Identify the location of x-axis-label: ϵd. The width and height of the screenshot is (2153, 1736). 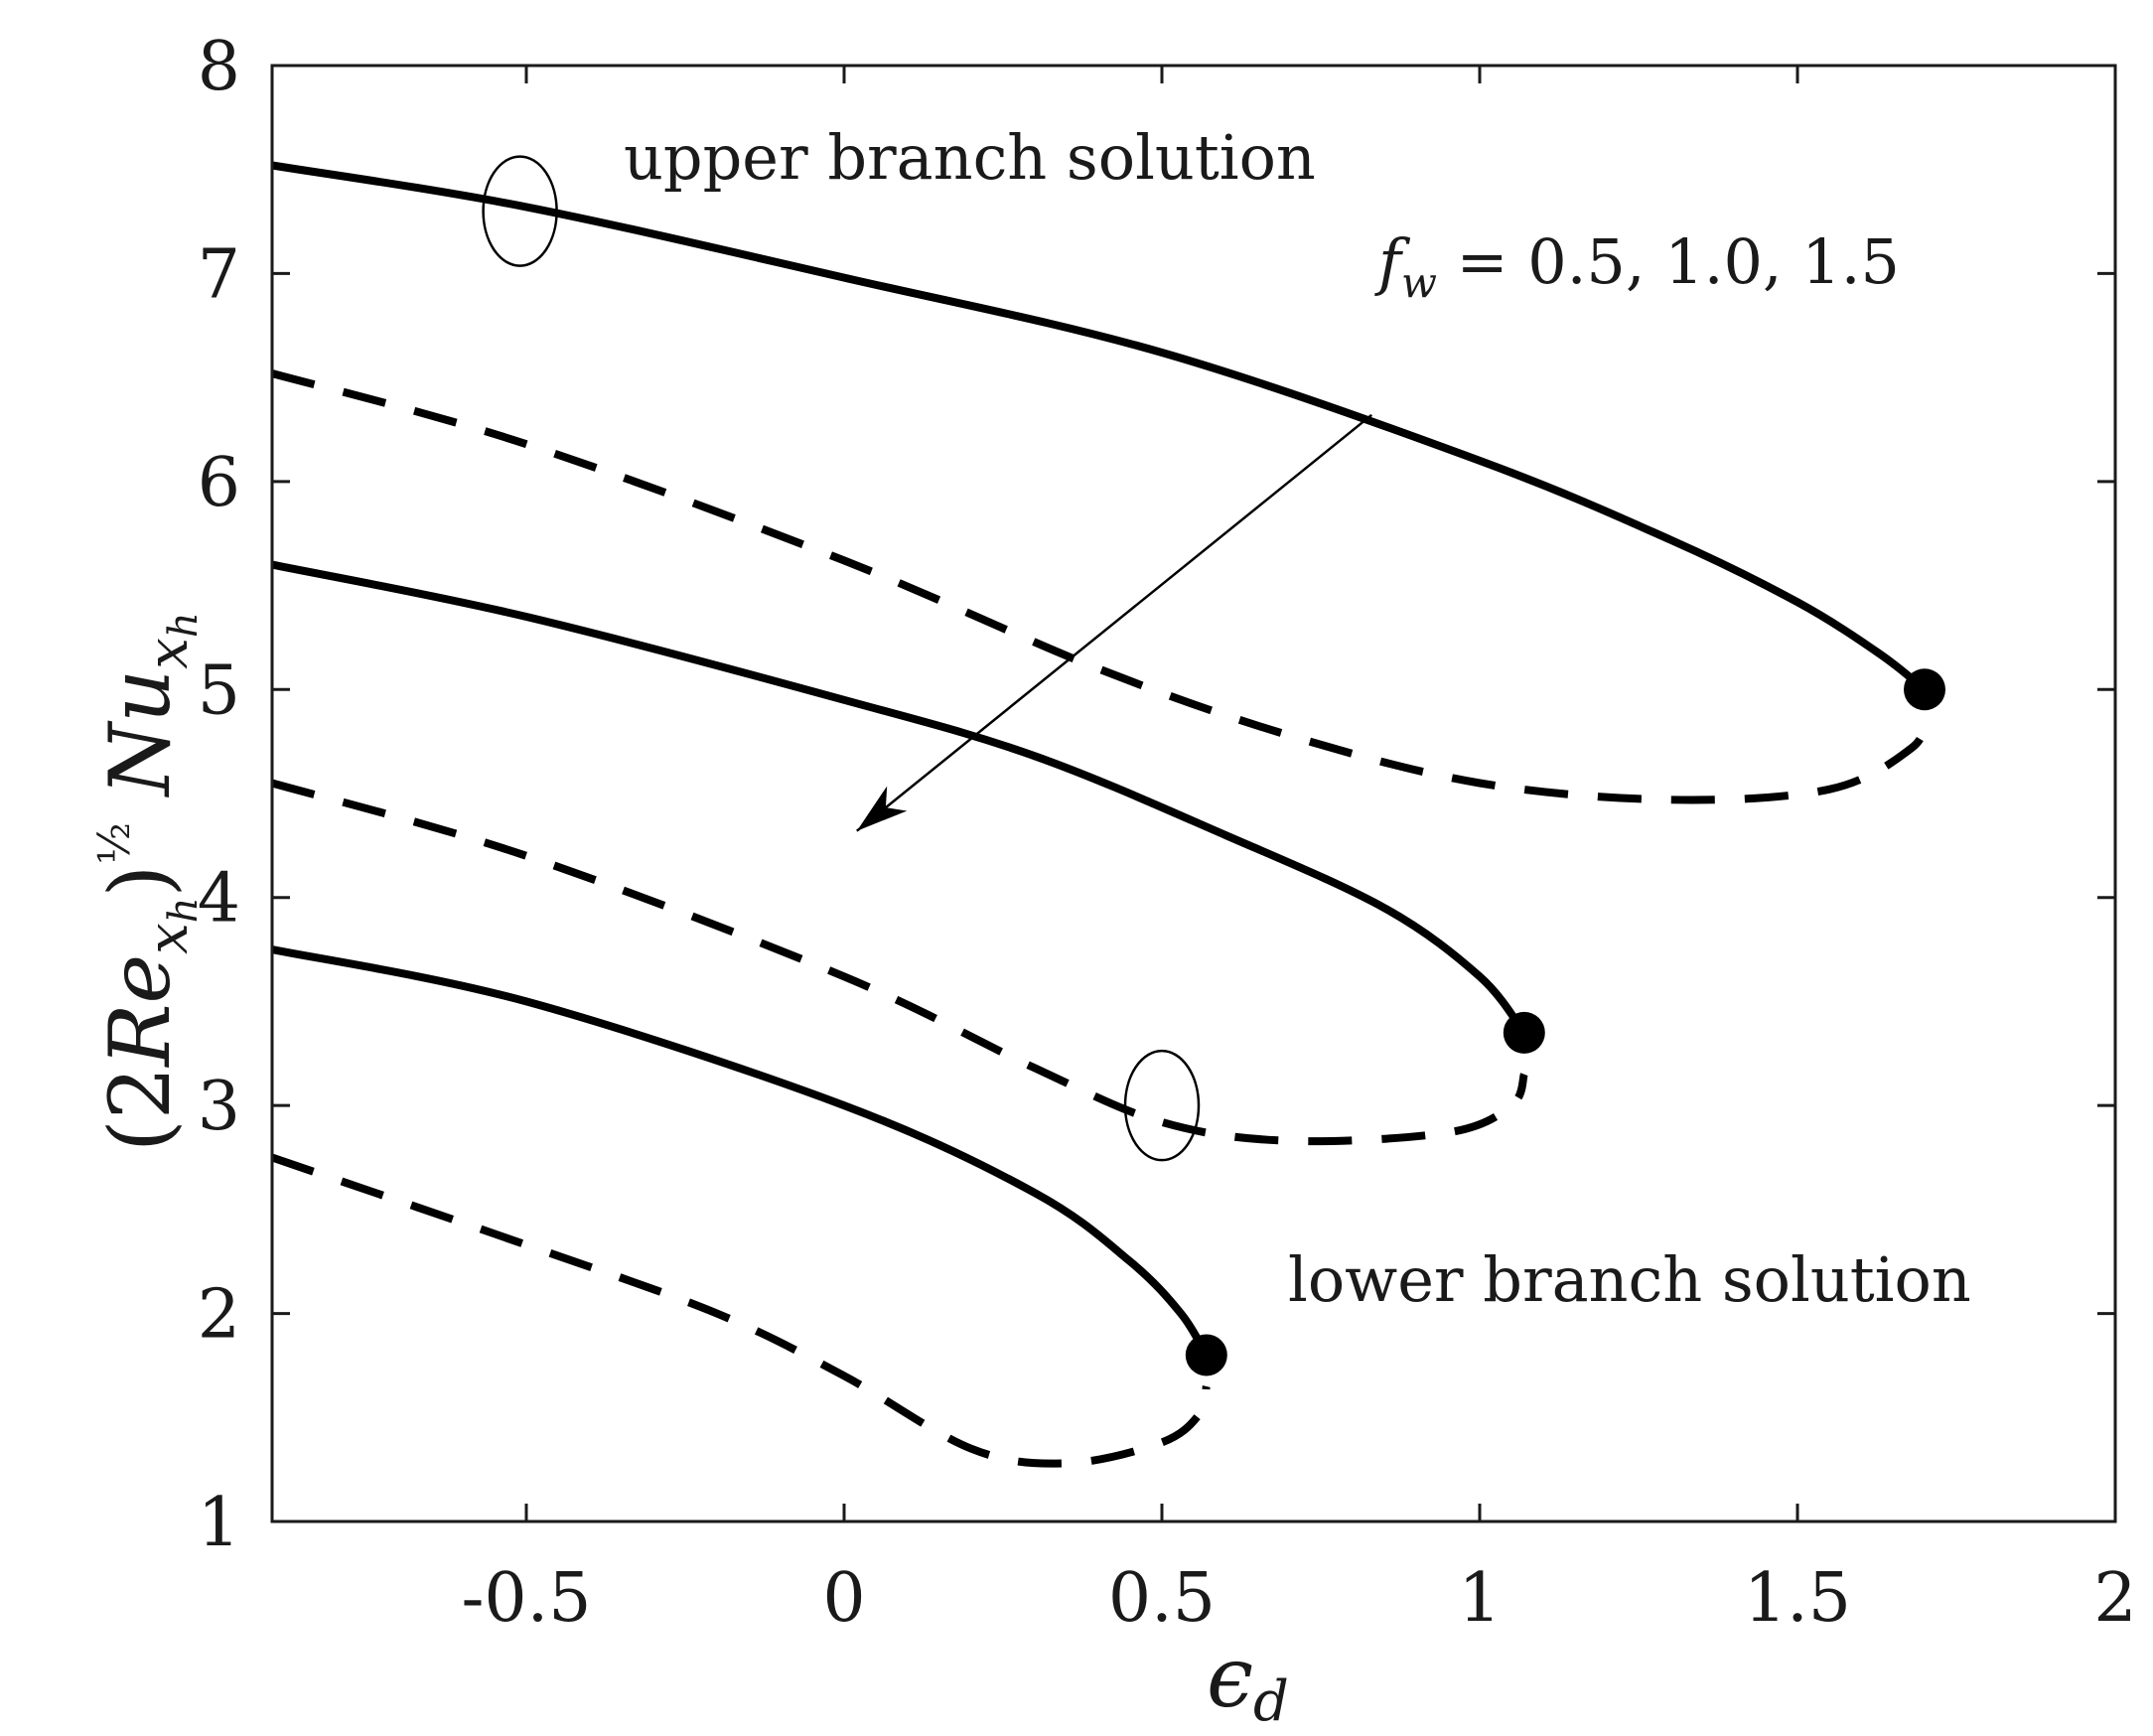
(1248, 1681).